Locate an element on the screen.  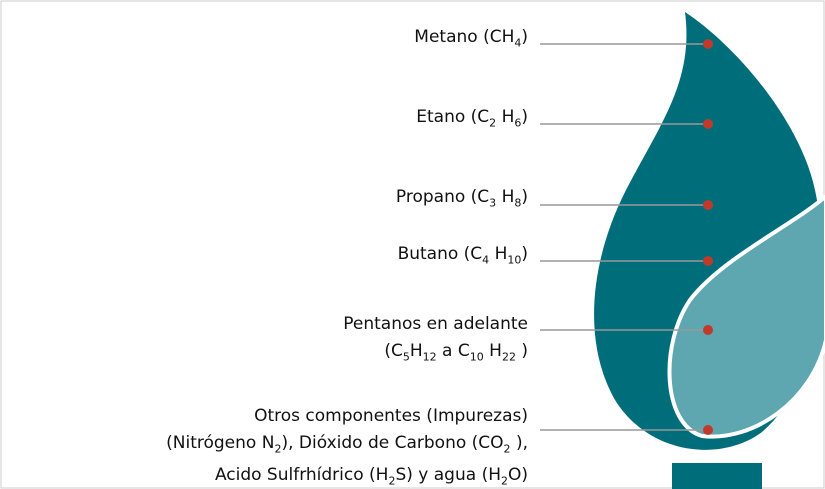
label-text: Butano (C is located at coordinates (440, 254).